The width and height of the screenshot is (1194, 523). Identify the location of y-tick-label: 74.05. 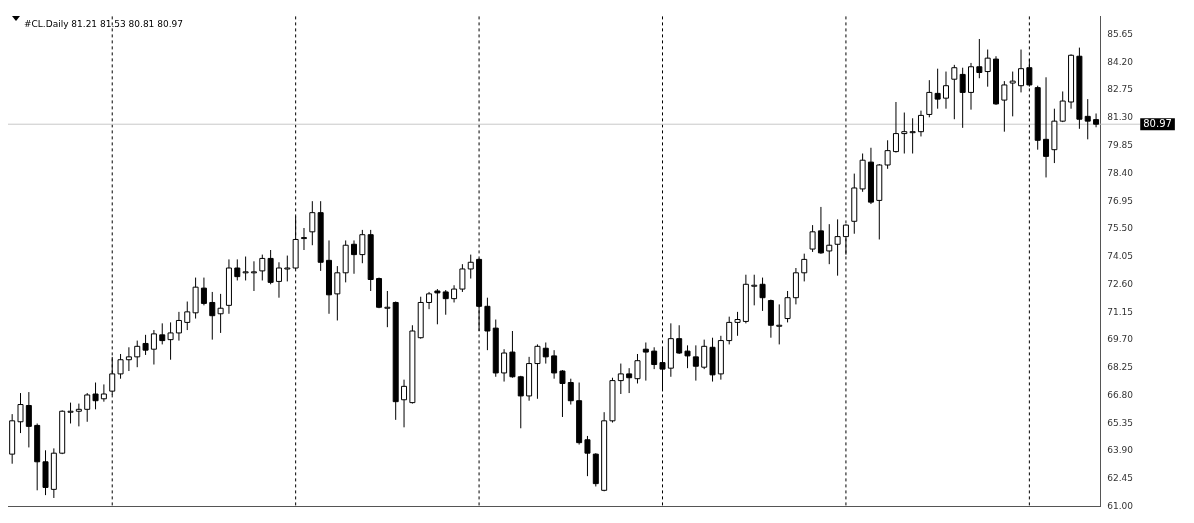
(1120, 256).